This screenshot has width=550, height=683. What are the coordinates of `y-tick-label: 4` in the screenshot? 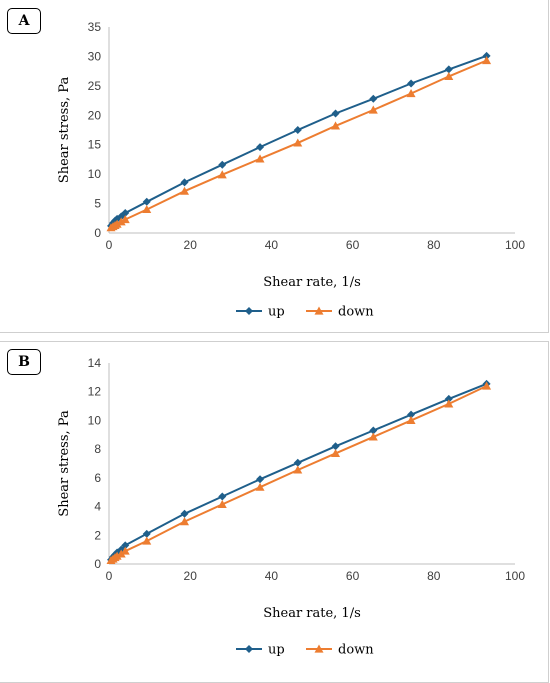 It's located at (97, 507).